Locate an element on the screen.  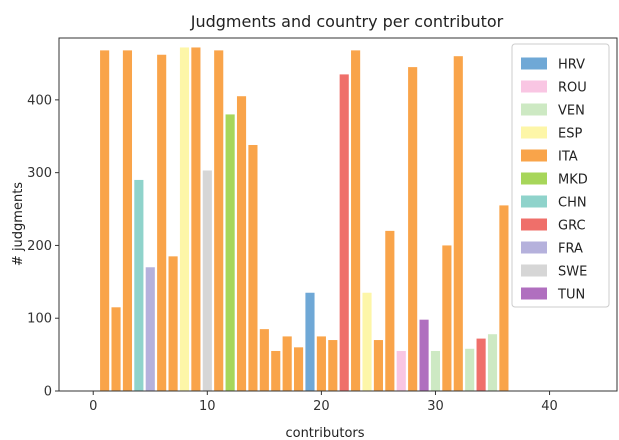
legend-swatch-hrv is located at coordinates (534, 63).